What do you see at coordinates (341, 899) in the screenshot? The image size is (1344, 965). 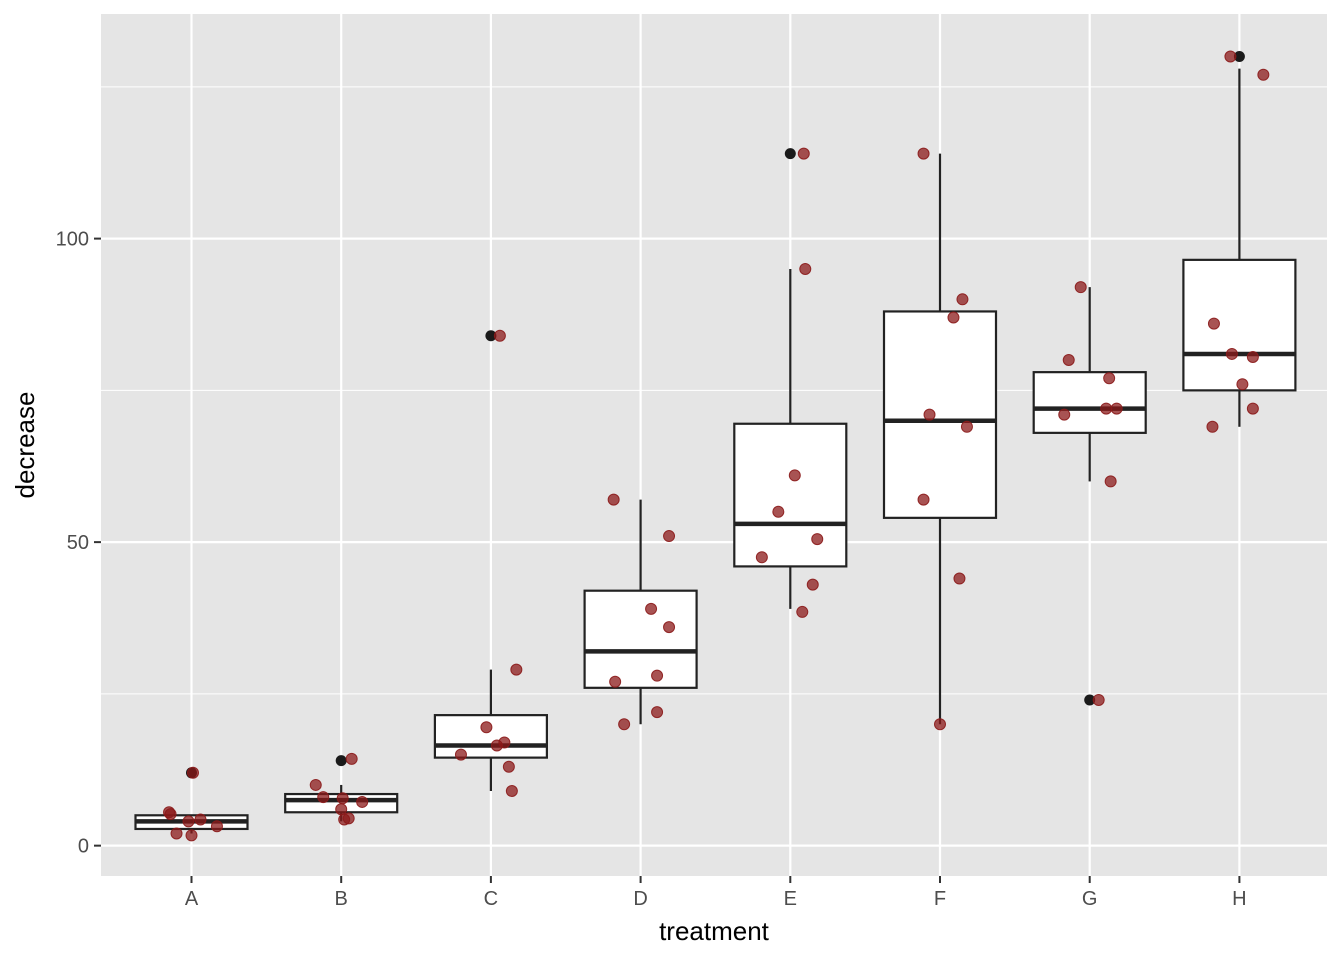 I see `x-tick-label: B` at bounding box center [341, 899].